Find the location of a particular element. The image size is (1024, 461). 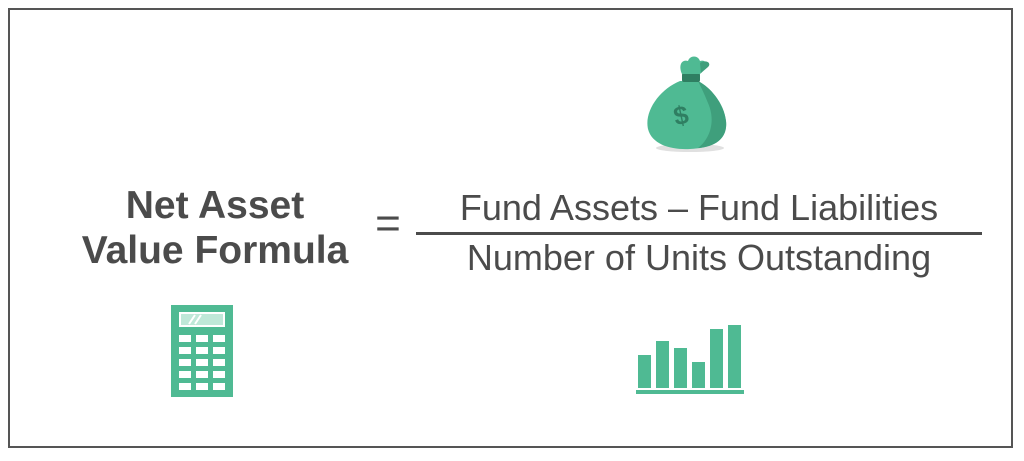

money-bag-icon: $ is located at coordinates (687, 104).